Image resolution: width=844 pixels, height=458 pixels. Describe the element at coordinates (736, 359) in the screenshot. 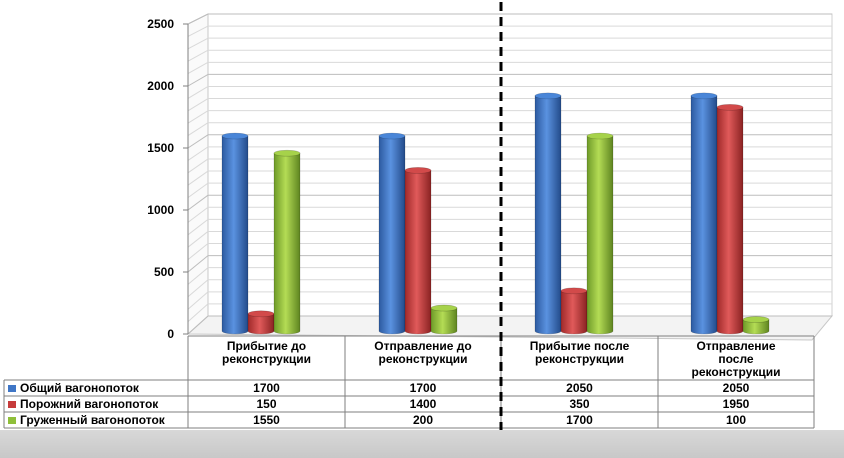

I see `category-label: после` at that location.